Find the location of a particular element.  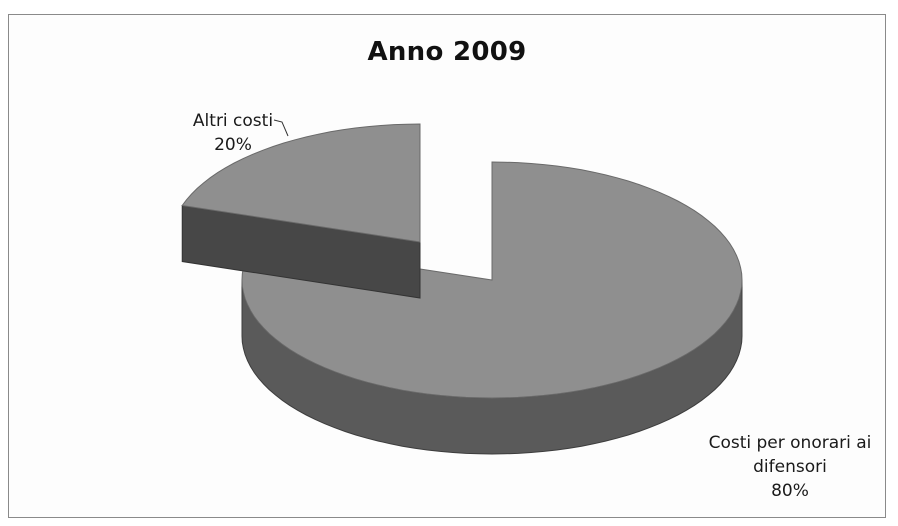

slice-2-percent: 20% is located at coordinates (233, 145).